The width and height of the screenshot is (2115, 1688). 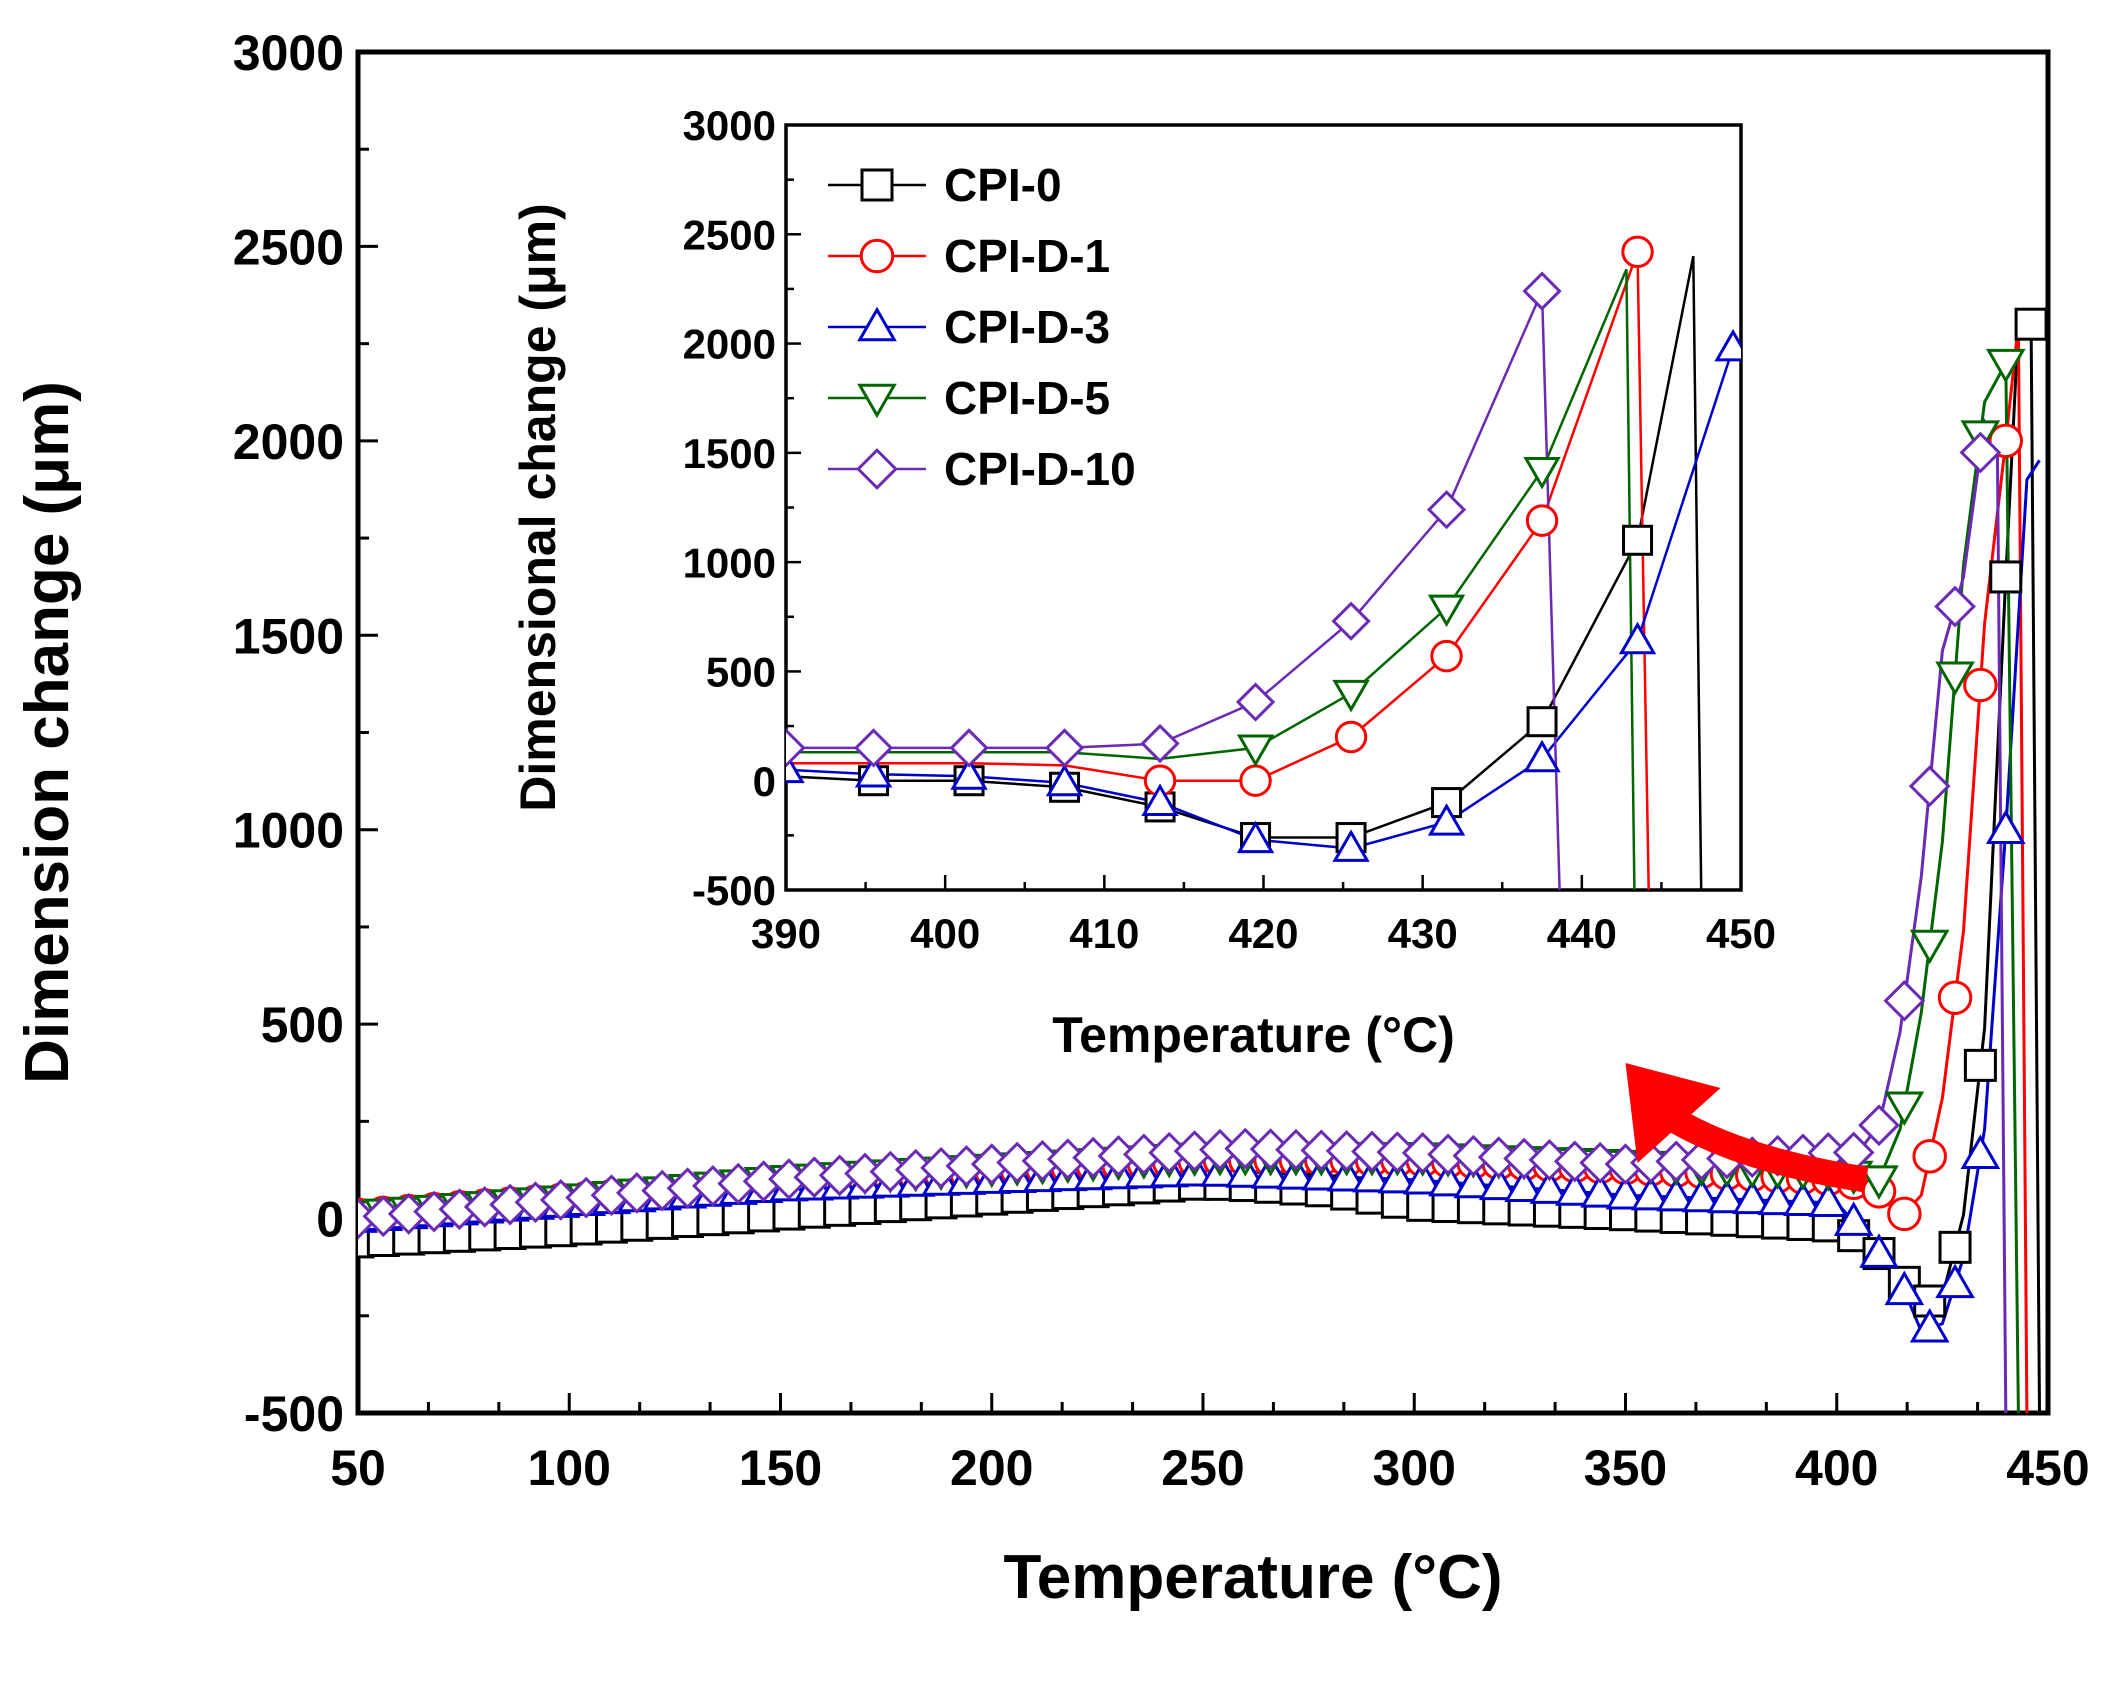 I want to click on inset-series-line, so click(x=1173, y=590).